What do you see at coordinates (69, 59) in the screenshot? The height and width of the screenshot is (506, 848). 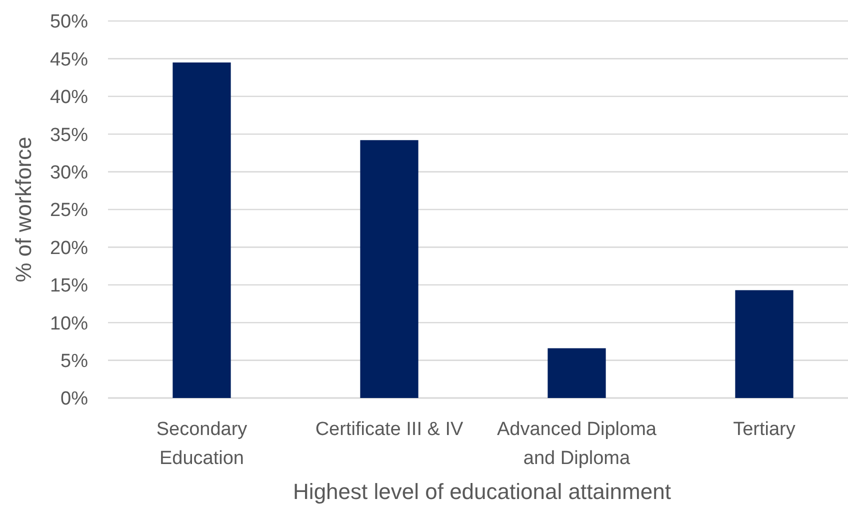 I see `y-tick-label: 45%` at bounding box center [69, 59].